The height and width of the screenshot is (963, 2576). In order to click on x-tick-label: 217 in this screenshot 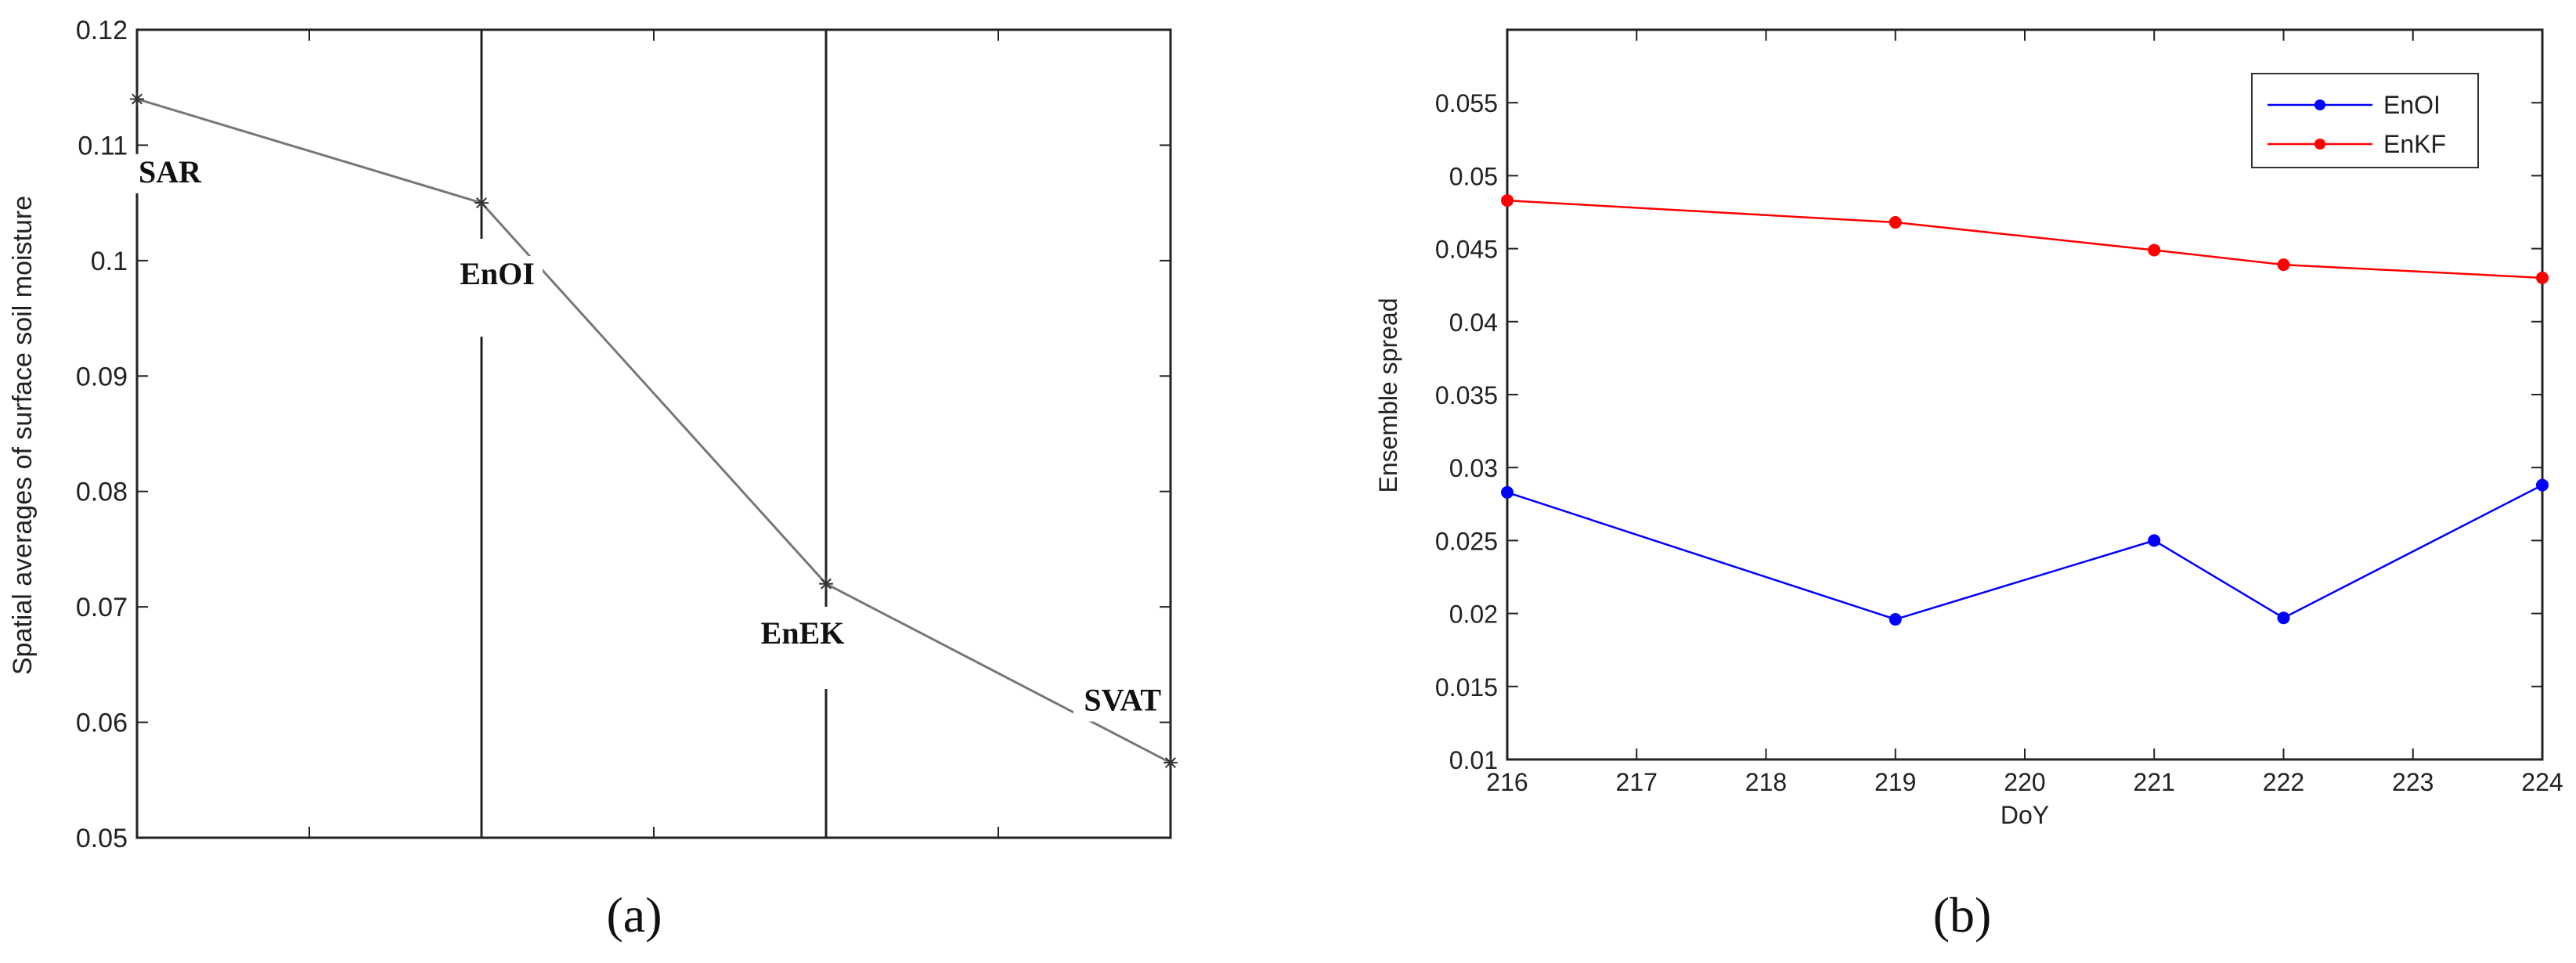, I will do `click(1637, 782)`.